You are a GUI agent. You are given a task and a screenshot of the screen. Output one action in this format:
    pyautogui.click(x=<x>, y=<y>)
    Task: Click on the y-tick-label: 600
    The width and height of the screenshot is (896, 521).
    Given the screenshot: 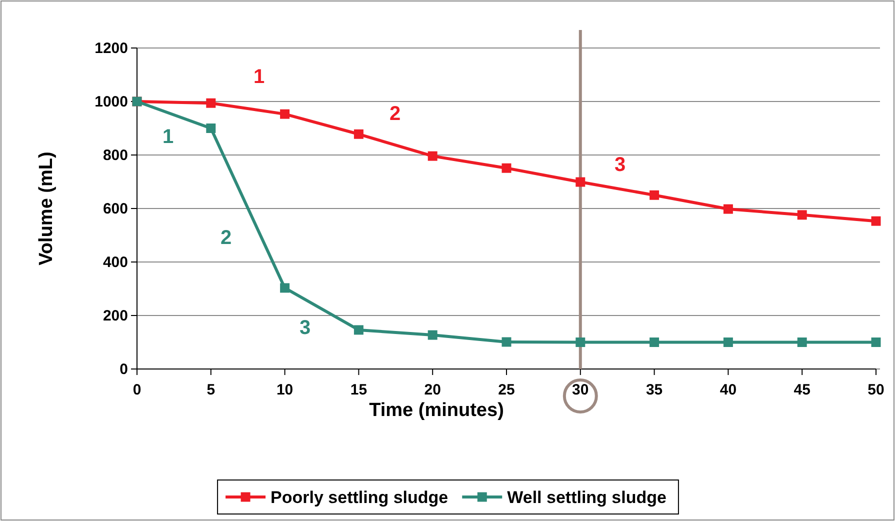 What is the action you would take?
    pyautogui.click(x=115, y=209)
    